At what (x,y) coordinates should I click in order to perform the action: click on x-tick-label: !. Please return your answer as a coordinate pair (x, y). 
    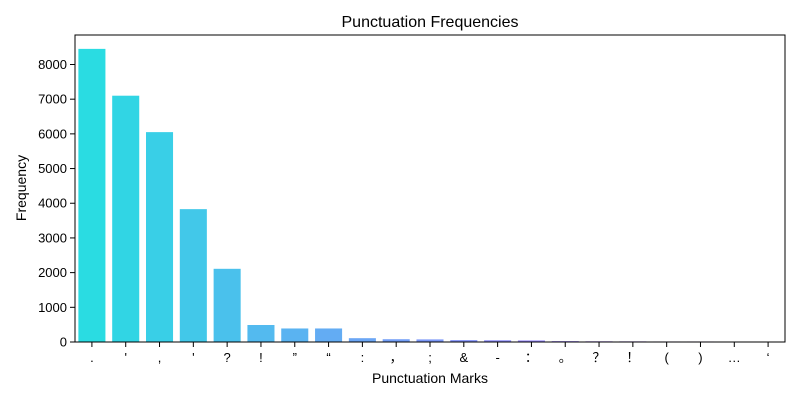
    Looking at the image, I should click on (261, 357).